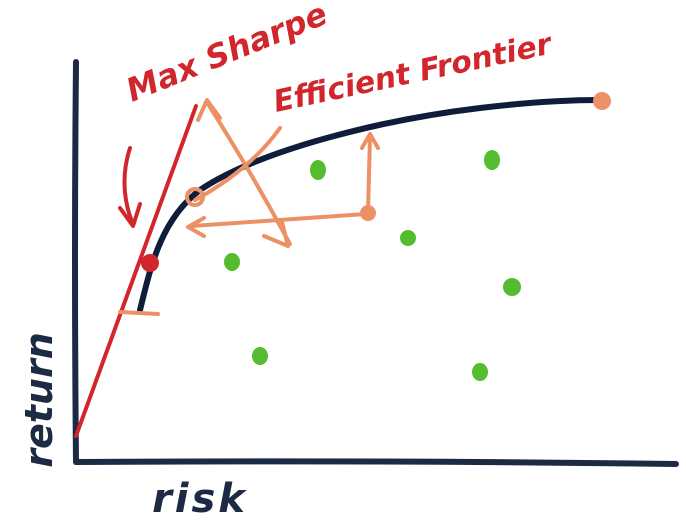 This screenshot has height=527, width=686. Describe the element at coordinates (136, 271) in the screenshot. I see `max-sharpe-line` at that location.